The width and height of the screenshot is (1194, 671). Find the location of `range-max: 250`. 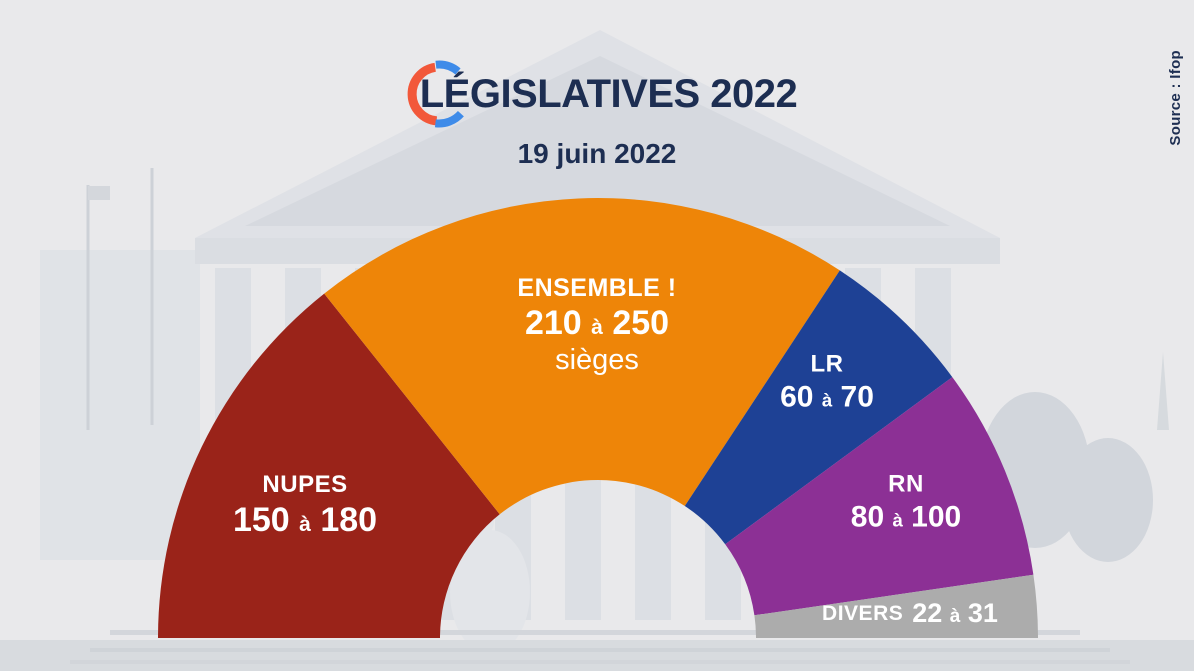

range-max: 250 is located at coordinates (641, 322).